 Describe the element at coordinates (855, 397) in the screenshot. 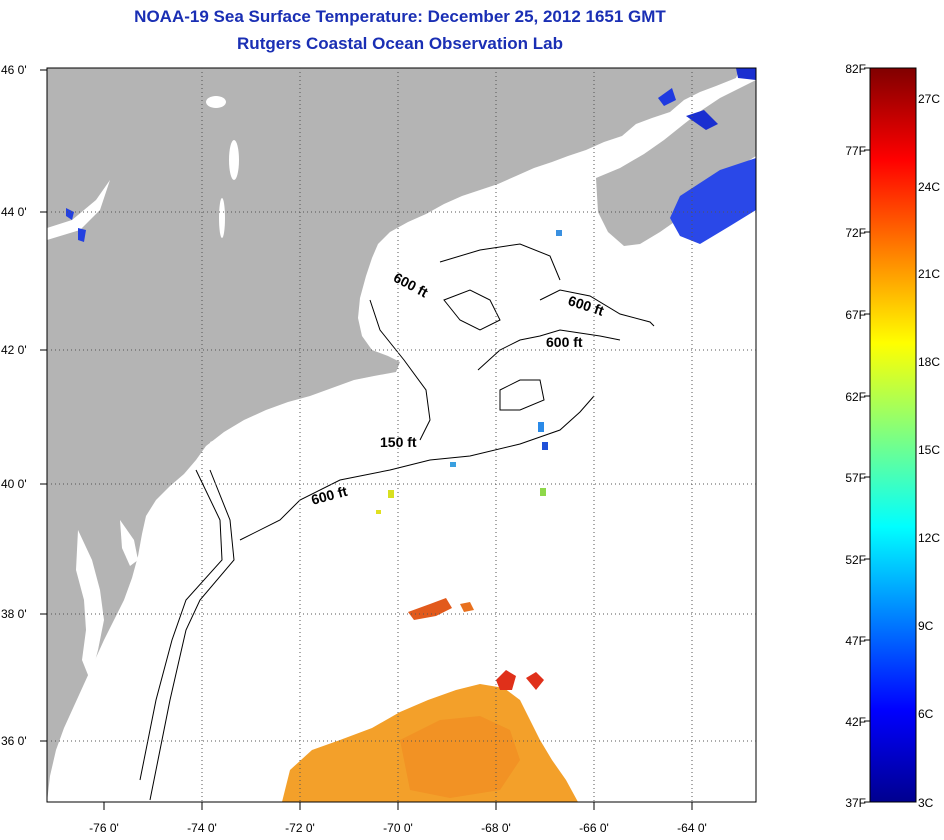

I see `colorbar-f-label: 62F` at that location.